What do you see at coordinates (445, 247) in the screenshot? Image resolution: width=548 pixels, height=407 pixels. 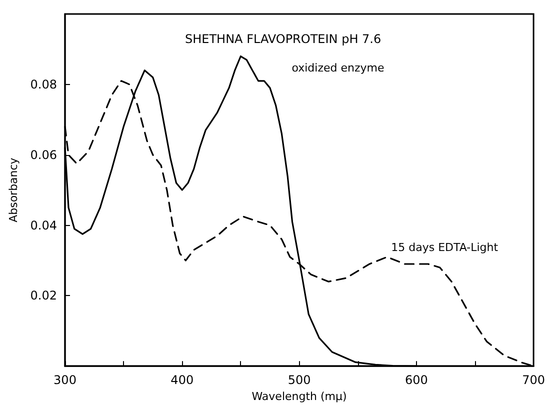 I see `series-label: 15 days EDTA-Light` at bounding box center [445, 247].